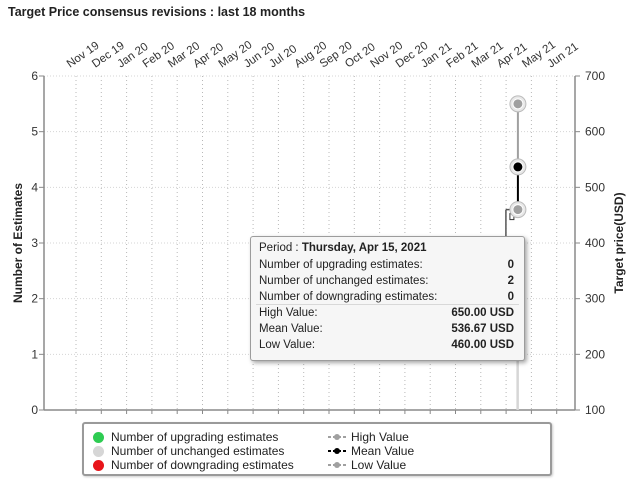 Image resolution: width=632 pixels, height=483 pixels. Describe the element at coordinates (595, 243) in the screenshot. I see `y-tick-label-right: 400` at that location.